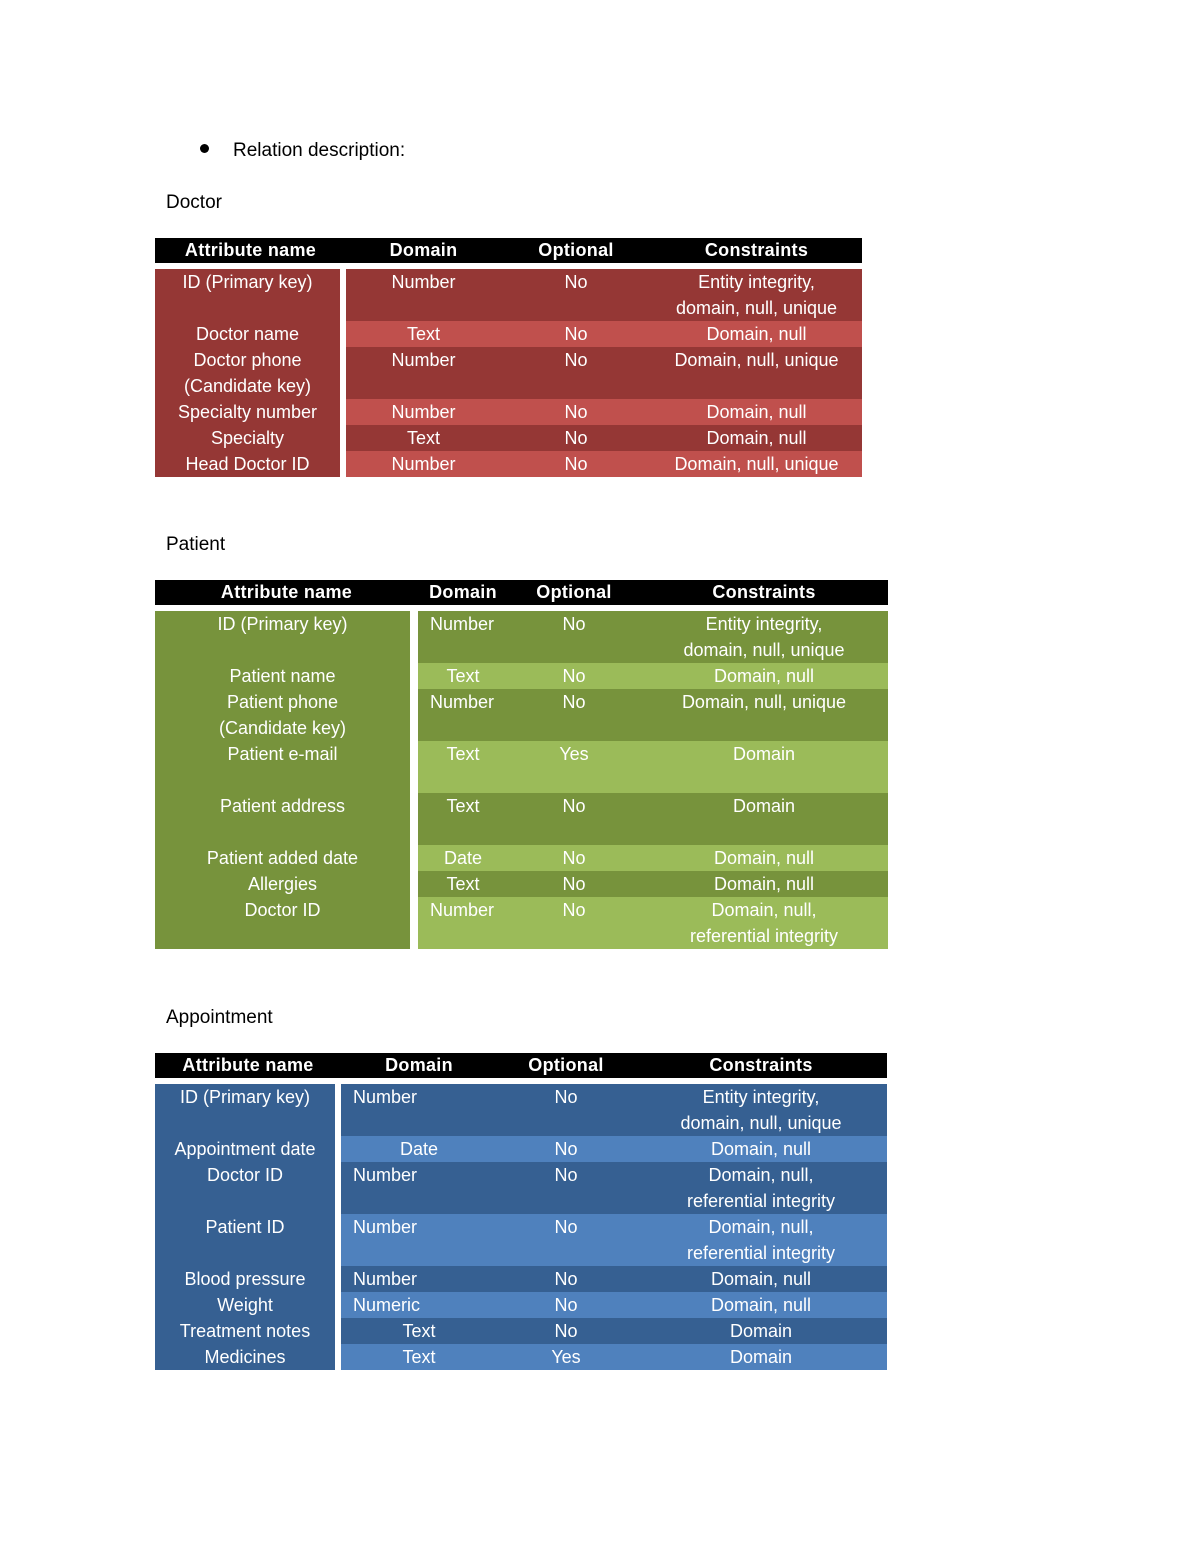 This screenshot has width=1200, height=1553. Describe the element at coordinates (245, 1331) in the screenshot. I see `attribute-name-text: Treatment notes` at that location.